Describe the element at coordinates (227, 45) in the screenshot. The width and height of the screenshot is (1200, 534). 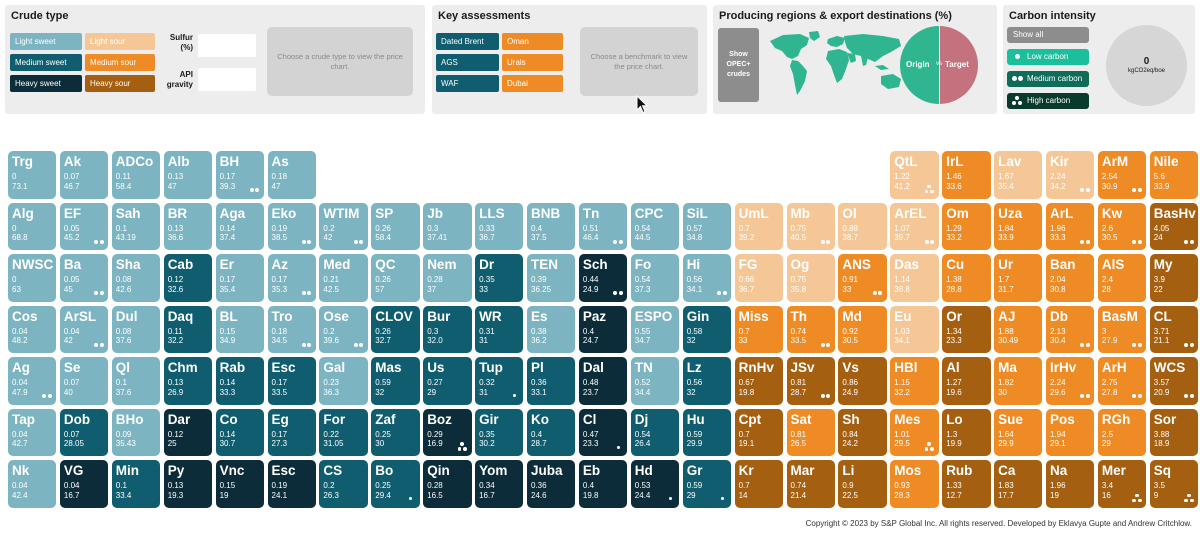
I see `sulfur-input` at that location.